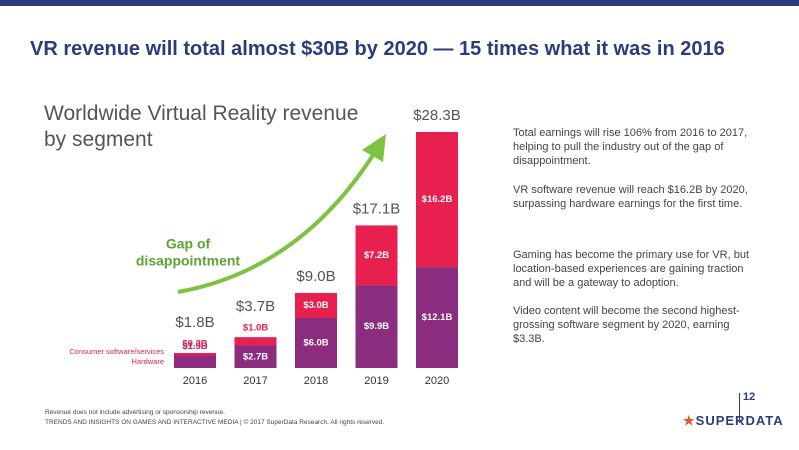 The width and height of the screenshot is (799, 450). Describe the element at coordinates (399, 3) in the screenshot. I see `top-bar` at that location.